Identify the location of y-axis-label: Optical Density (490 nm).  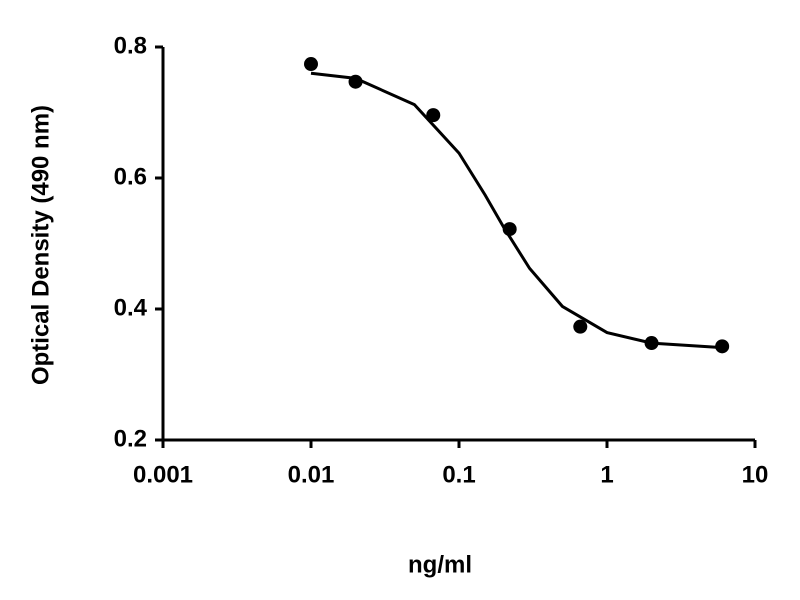
(40, 245).